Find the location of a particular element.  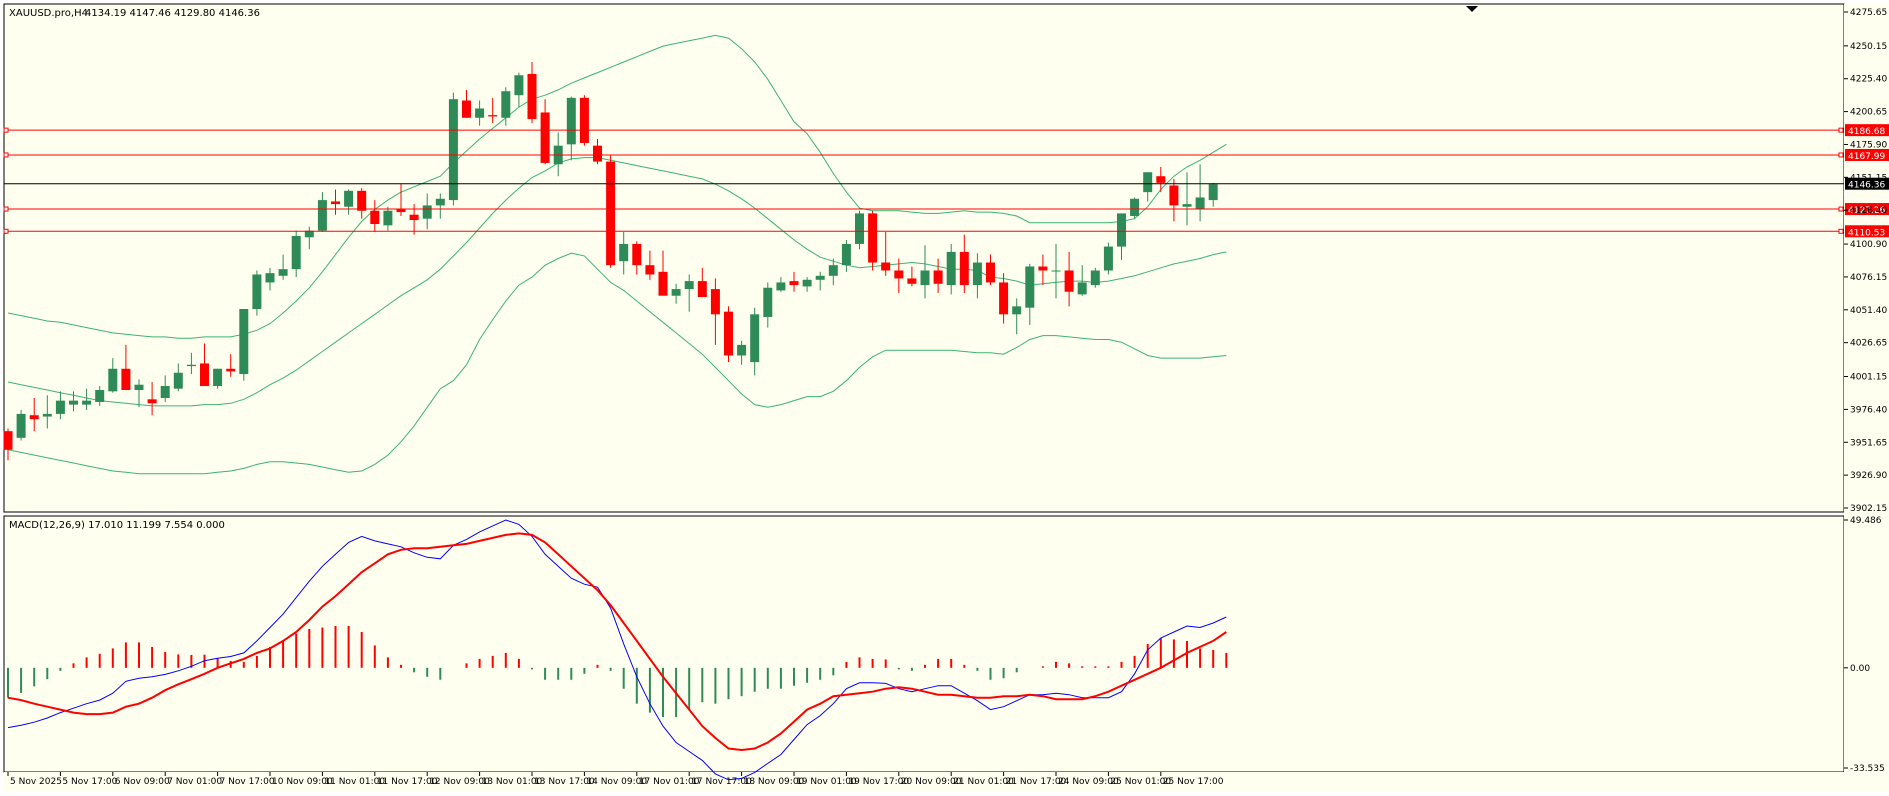

time-tick-label: 13 Nov 17:00 is located at coordinates (564, 782).